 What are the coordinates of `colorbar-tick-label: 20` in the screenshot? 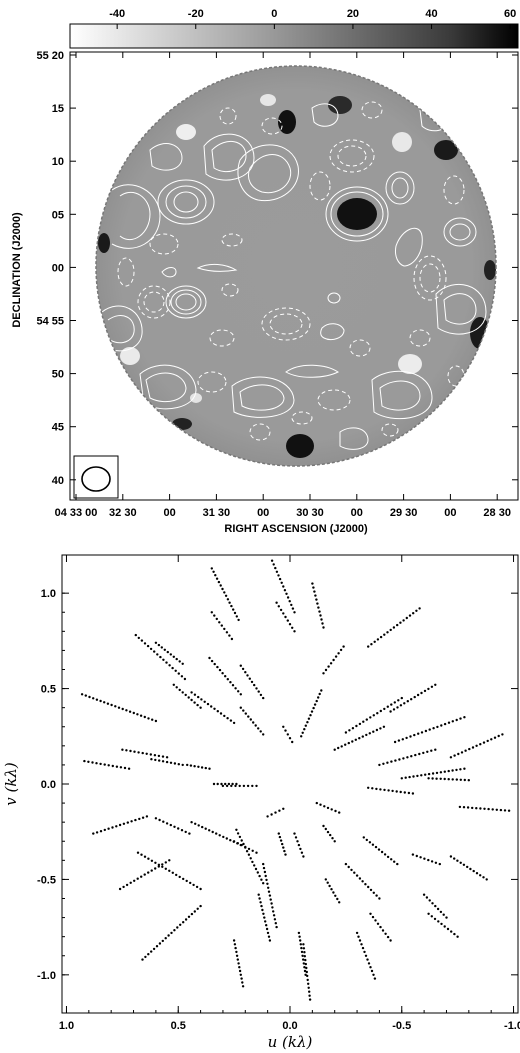 It's located at (353, 14).